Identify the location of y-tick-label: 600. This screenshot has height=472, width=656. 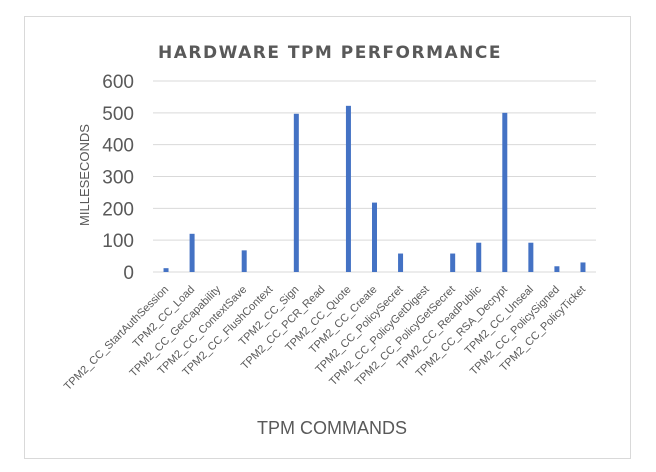
(118, 82).